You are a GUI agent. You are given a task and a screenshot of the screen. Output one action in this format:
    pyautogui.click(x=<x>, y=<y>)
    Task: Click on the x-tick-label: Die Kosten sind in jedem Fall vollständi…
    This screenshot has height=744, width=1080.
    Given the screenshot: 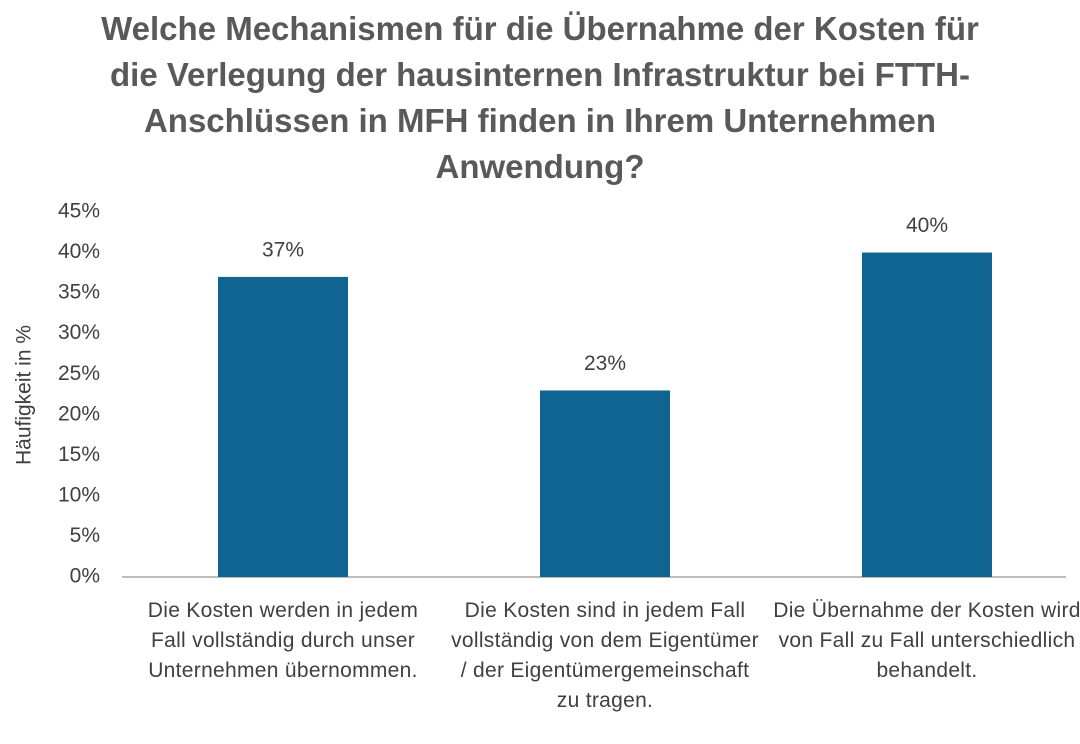 What is the action you would take?
    pyautogui.click(x=605, y=655)
    